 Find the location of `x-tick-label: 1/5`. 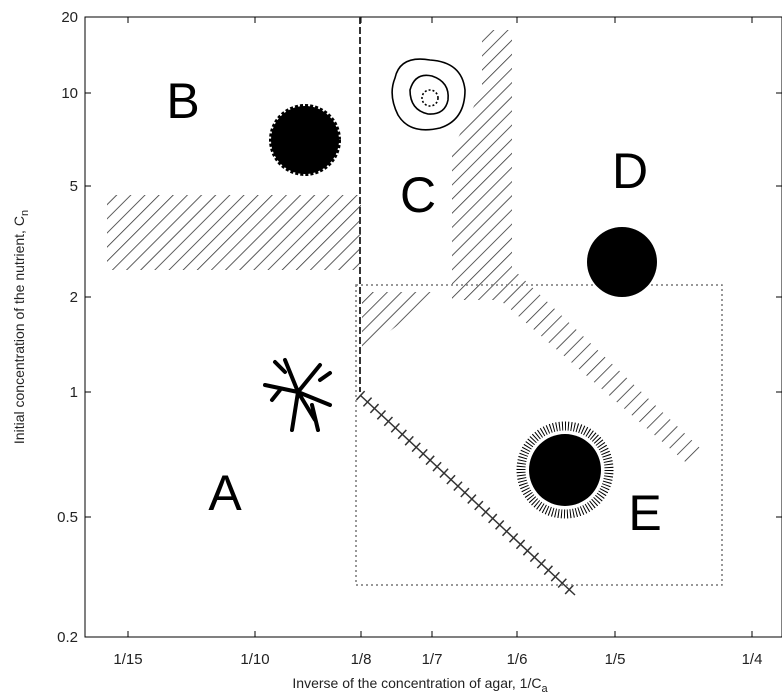

x-tick-label: 1/5 is located at coordinates (615, 659).